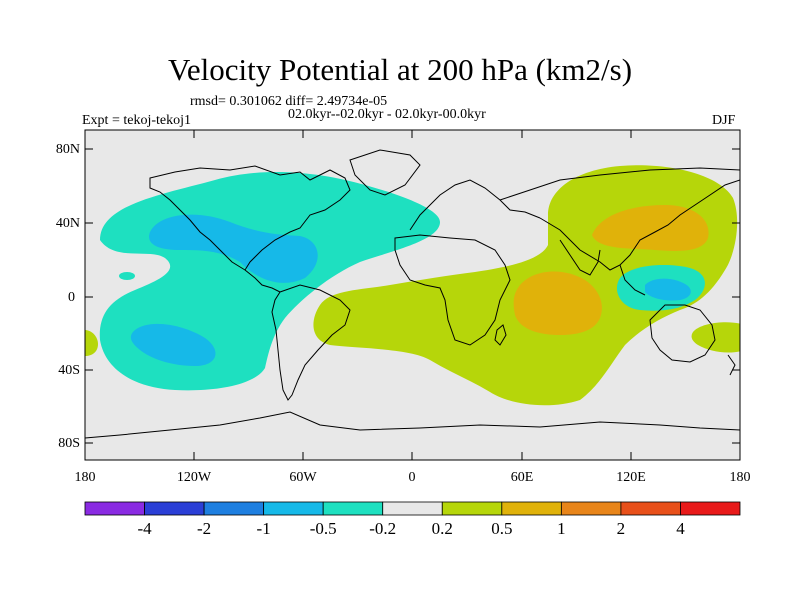 The width and height of the screenshot is (800, 600). Describe the element at coordinates (262, 281) in the screenshot. I see `coast-central-america` at that location.